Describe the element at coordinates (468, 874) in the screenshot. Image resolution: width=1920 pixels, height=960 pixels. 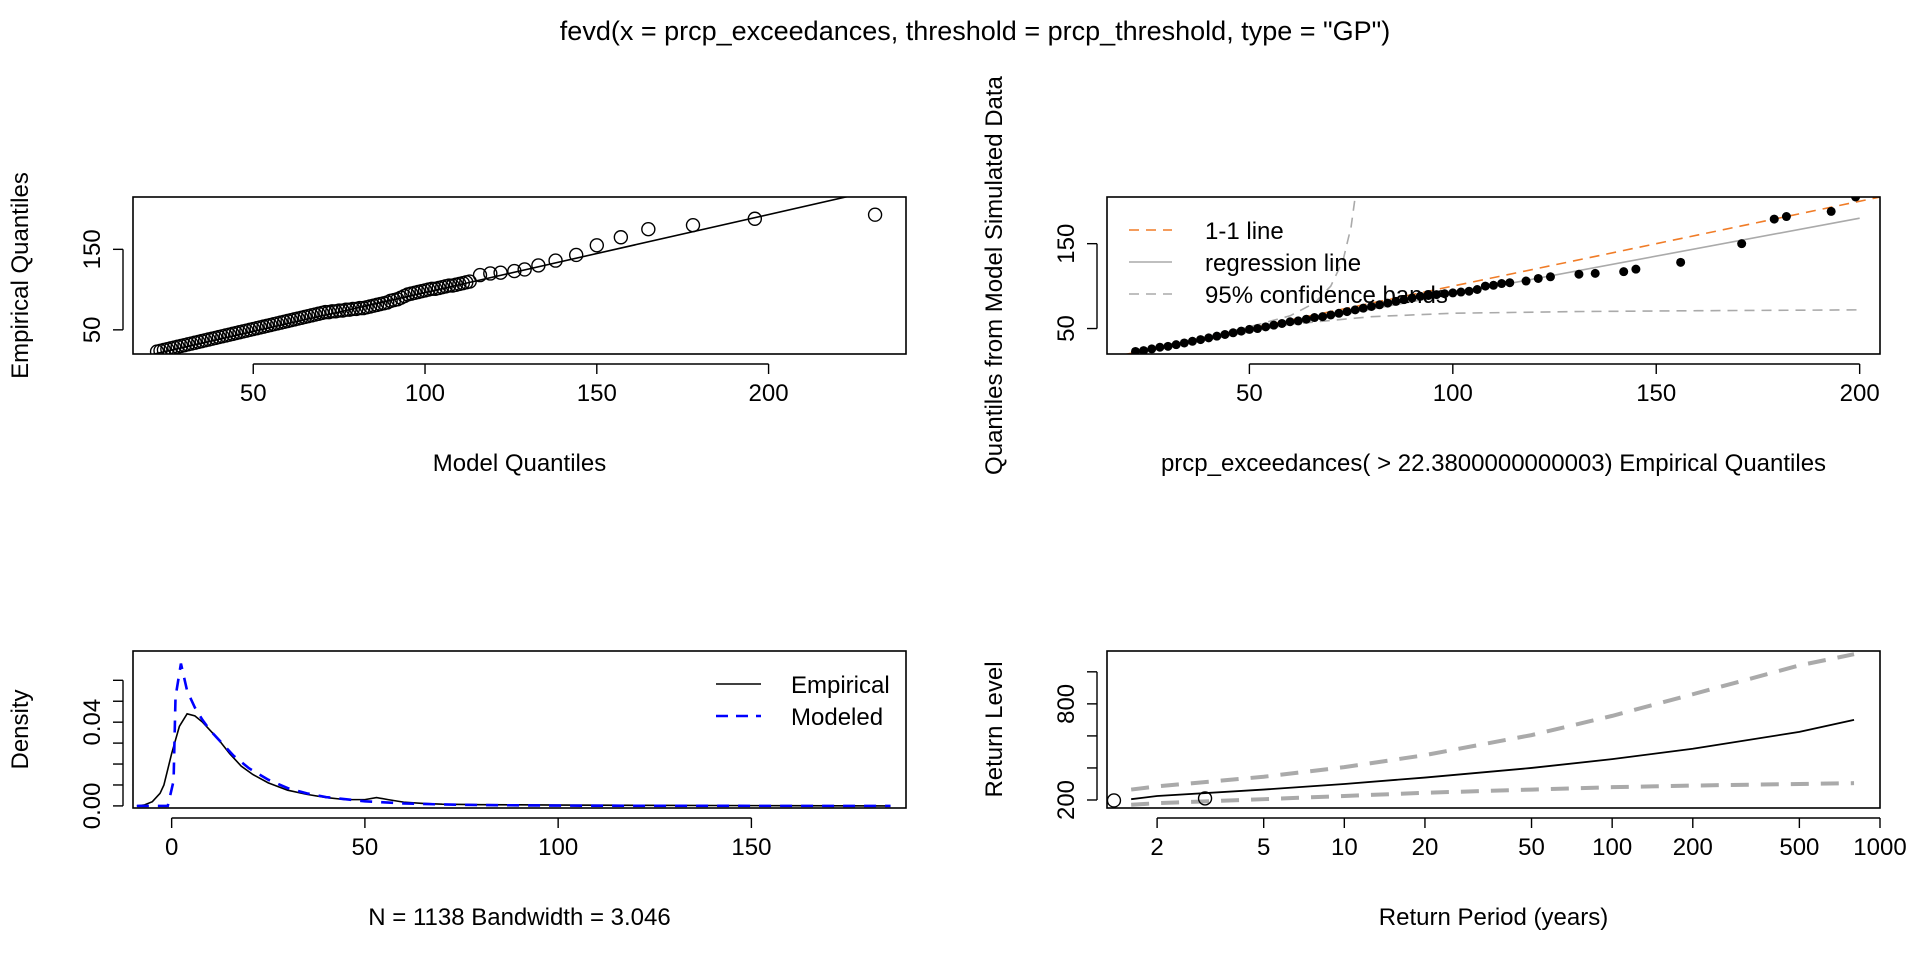
I see `x-axis: 0 50 100 150 N = 1138 Bandwidth = 3.046` at that location.